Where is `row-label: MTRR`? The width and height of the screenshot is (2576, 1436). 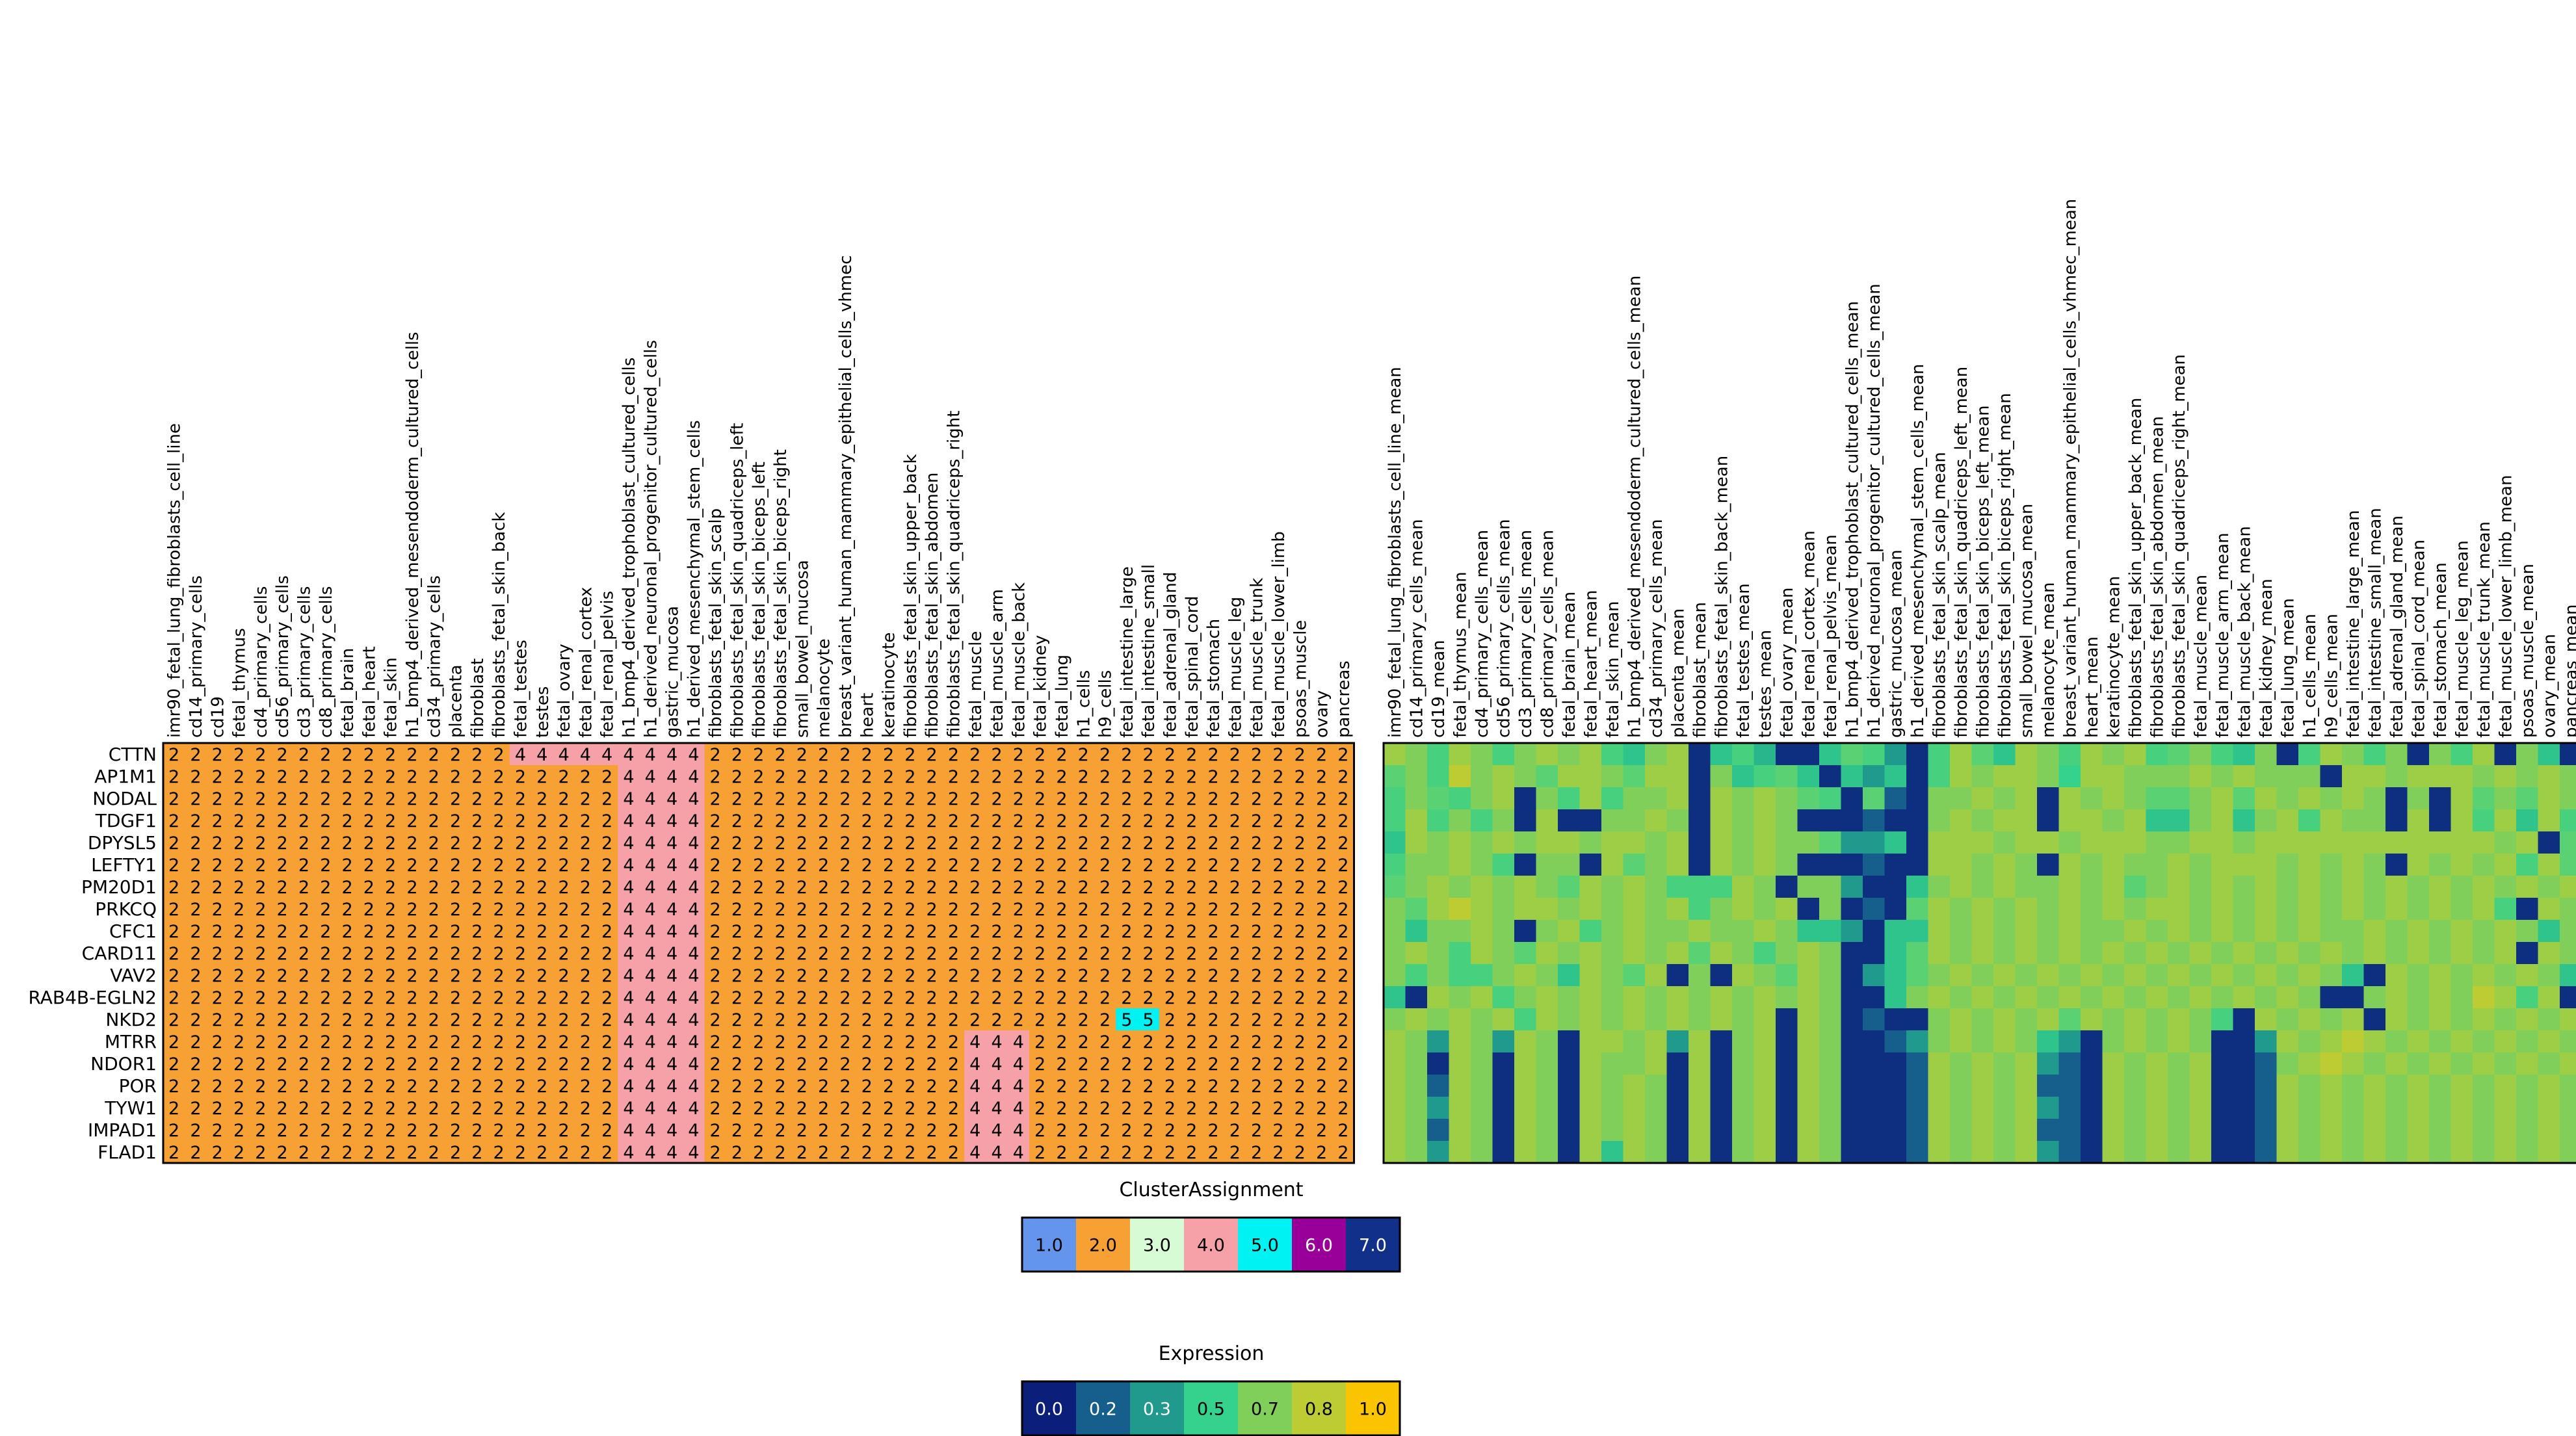 row-label: MTRR is located at coordinates (131, 1042).